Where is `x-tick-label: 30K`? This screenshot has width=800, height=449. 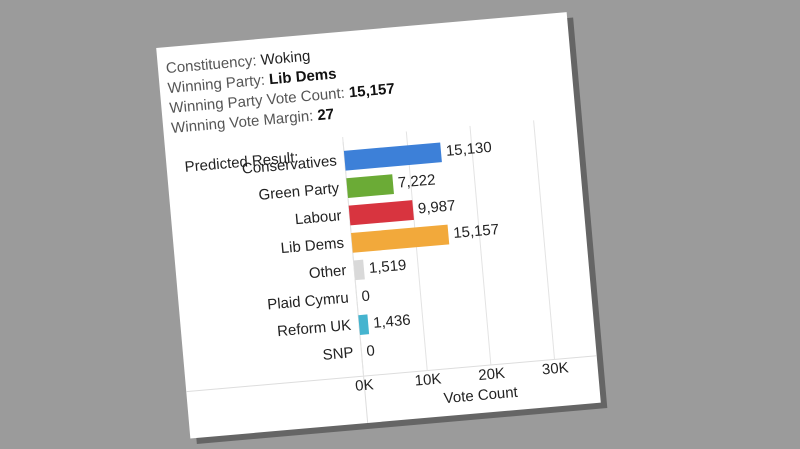 x-tick-label: 30K is located at coordinates (555, 368).